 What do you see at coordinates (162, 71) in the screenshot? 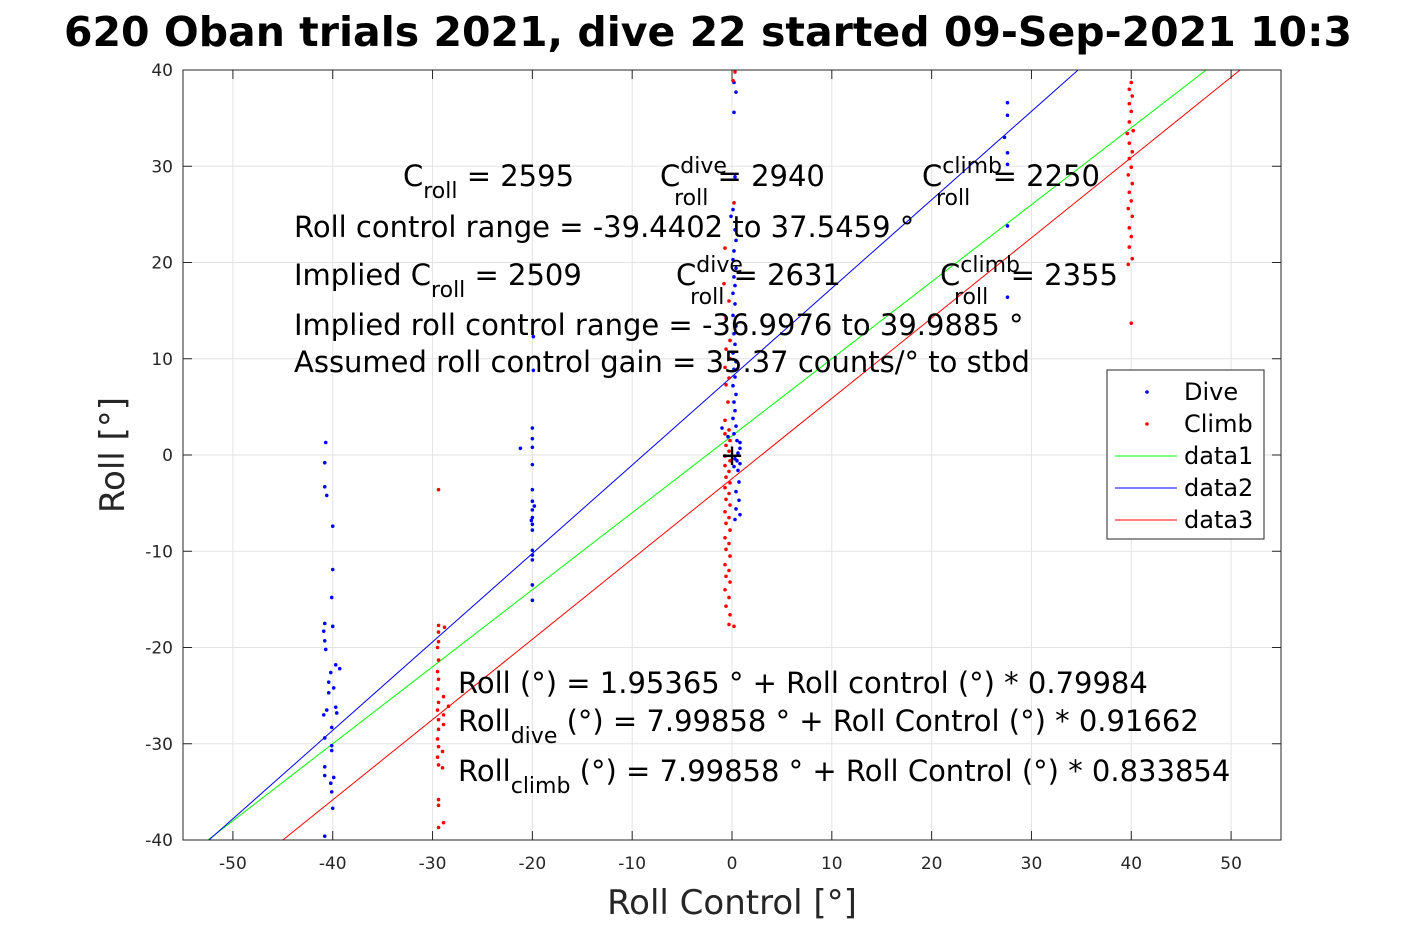
I see `y-tick-label: 40` at bounding box center [162, 71].